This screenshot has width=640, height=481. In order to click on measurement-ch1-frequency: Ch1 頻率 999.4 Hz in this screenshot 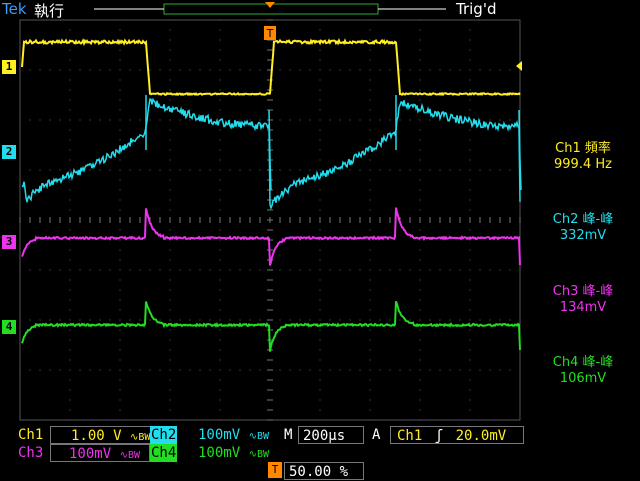, I will do `click(583, 157)`.